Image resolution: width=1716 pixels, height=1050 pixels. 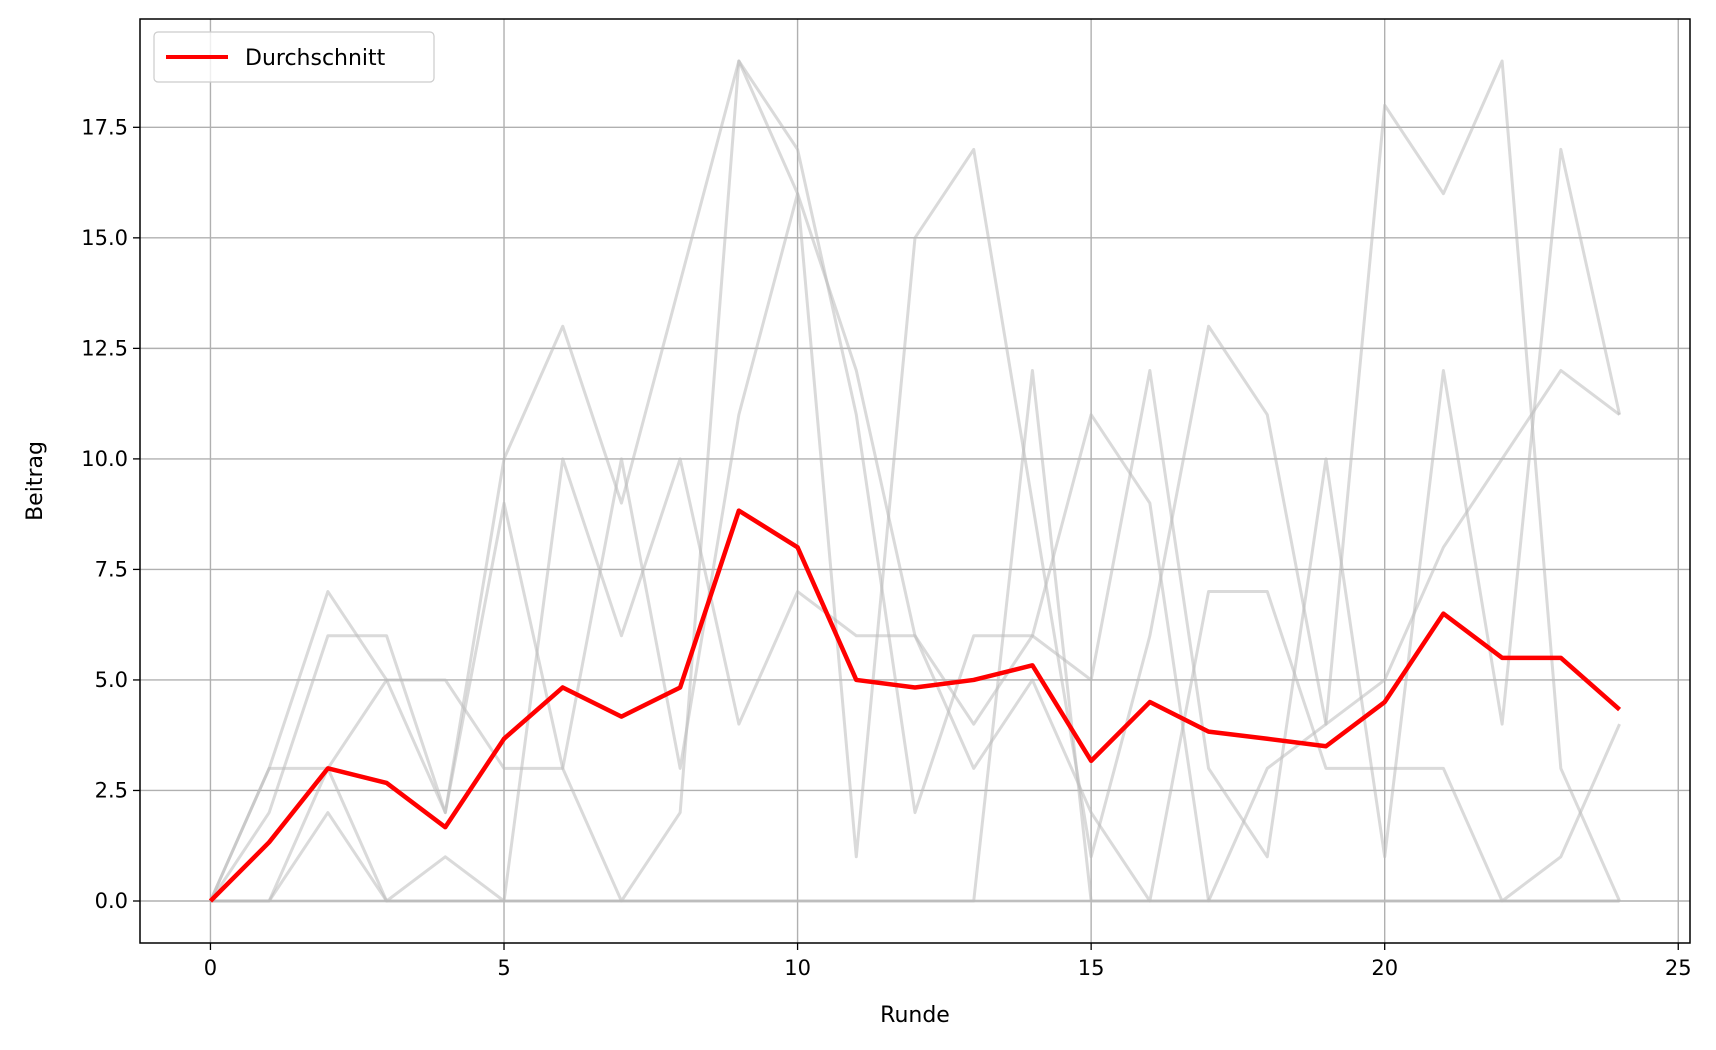 I want to click on y-tick-label: 0.0, so click(x=111, y=901).